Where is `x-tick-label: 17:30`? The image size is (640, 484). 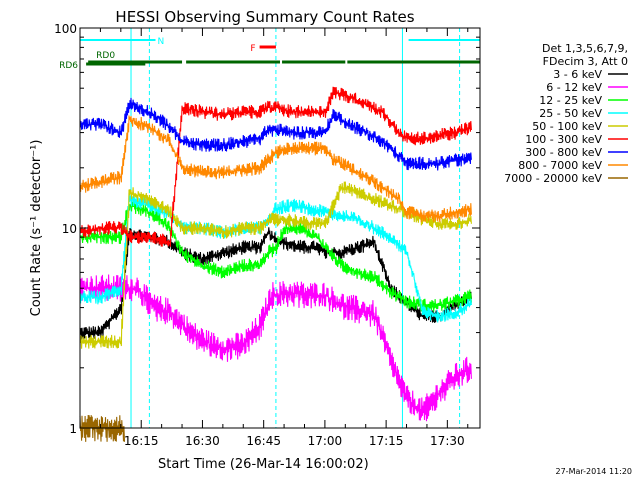
x-tick-label: 17:30 is located at coordinates (447, 441).